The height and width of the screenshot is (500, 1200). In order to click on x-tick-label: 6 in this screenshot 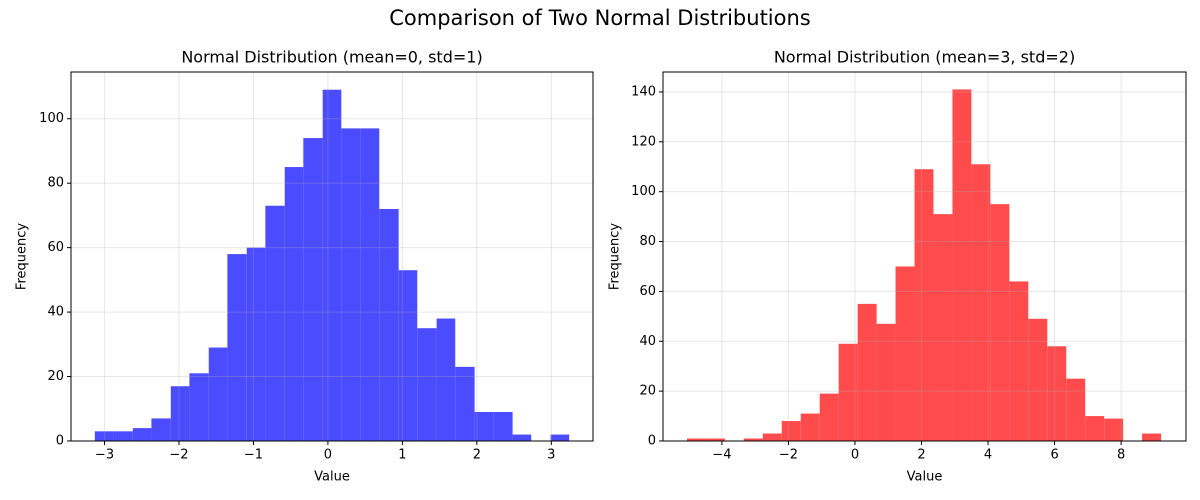, I will do `click(1054, 455)`.